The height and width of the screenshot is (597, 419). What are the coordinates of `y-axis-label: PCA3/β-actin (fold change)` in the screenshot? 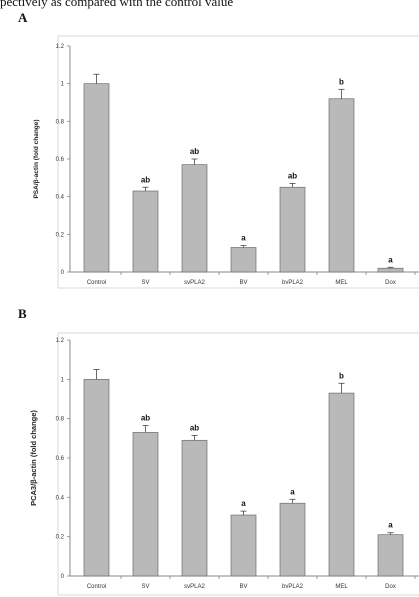 It's located at (33, 458).